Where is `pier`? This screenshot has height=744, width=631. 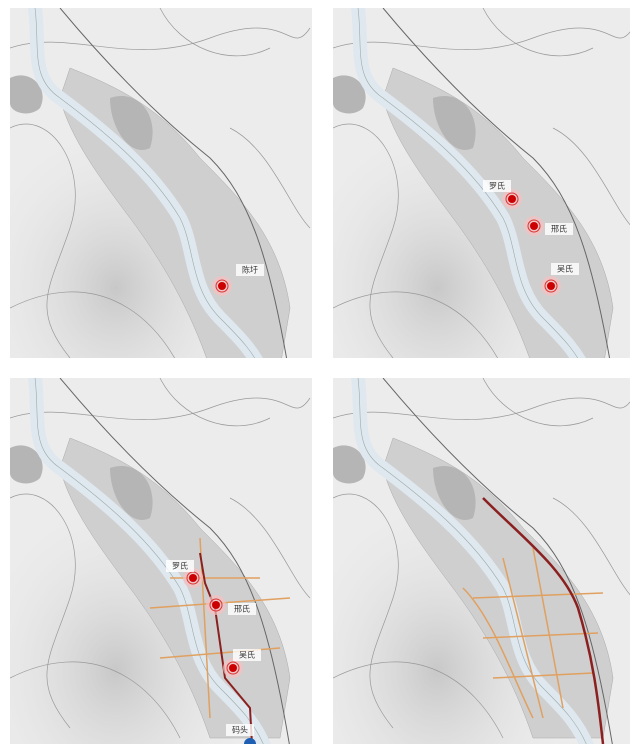
pier is located at coordinates (250, 741).